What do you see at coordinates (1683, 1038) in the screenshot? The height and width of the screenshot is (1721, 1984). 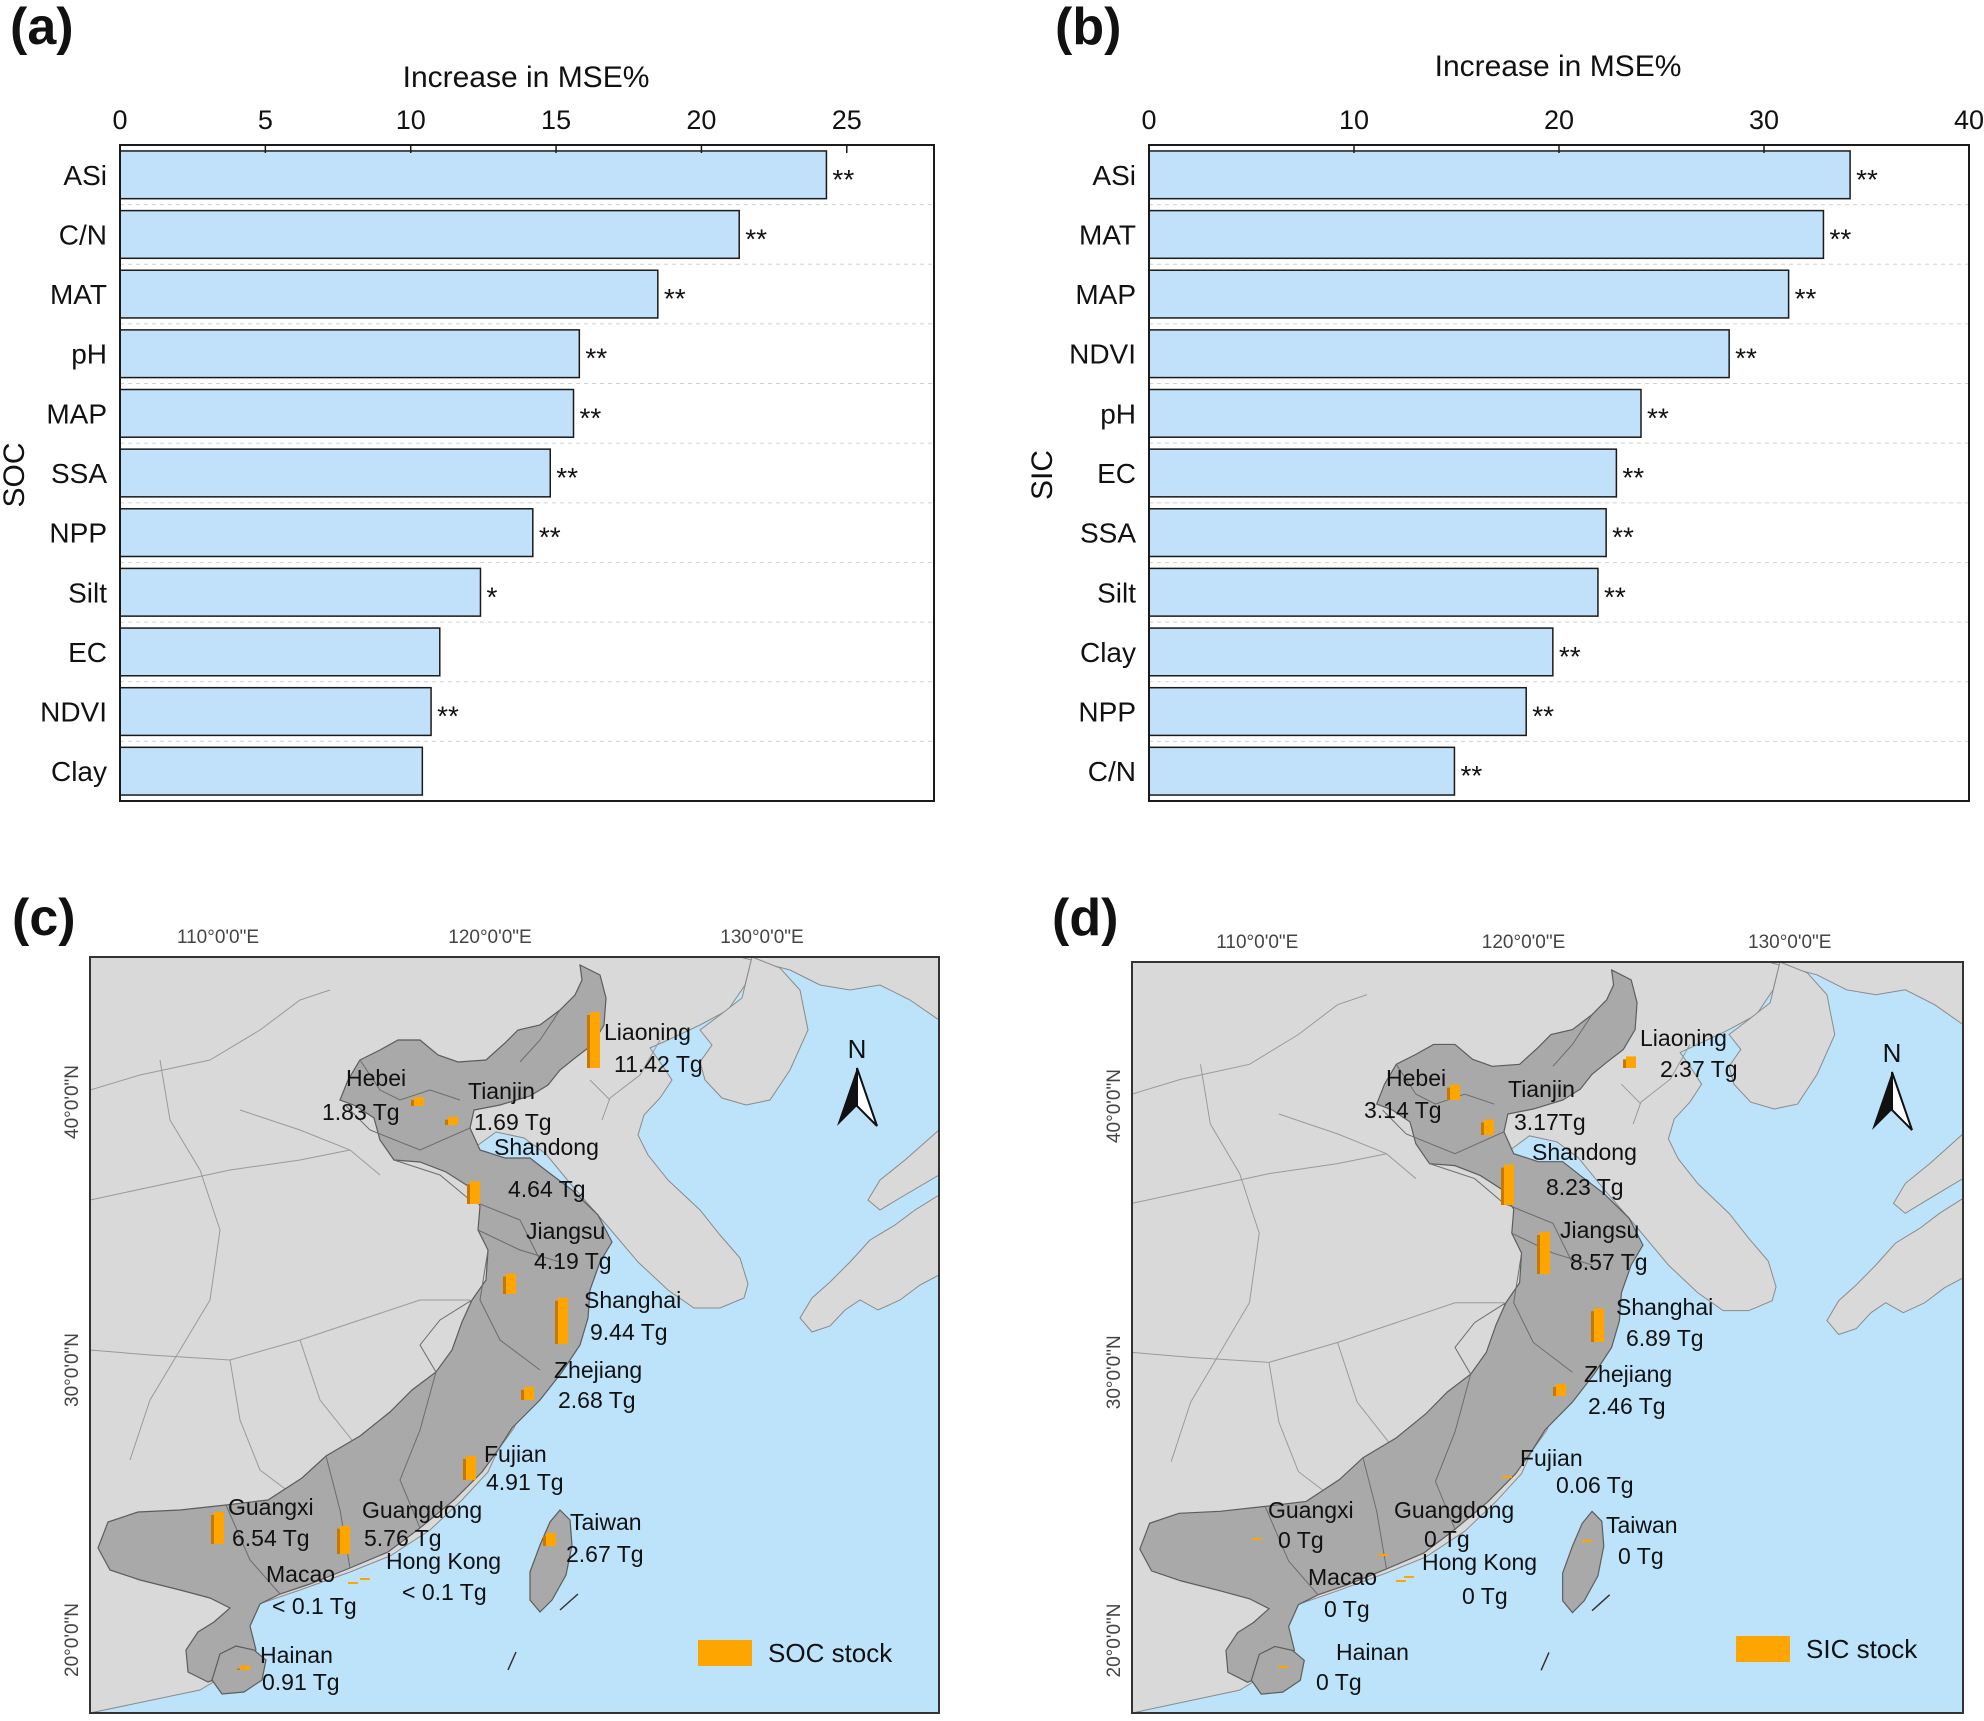 I see `province-name-liaoning: Liaoning` at bounding box center [1683, 1038].